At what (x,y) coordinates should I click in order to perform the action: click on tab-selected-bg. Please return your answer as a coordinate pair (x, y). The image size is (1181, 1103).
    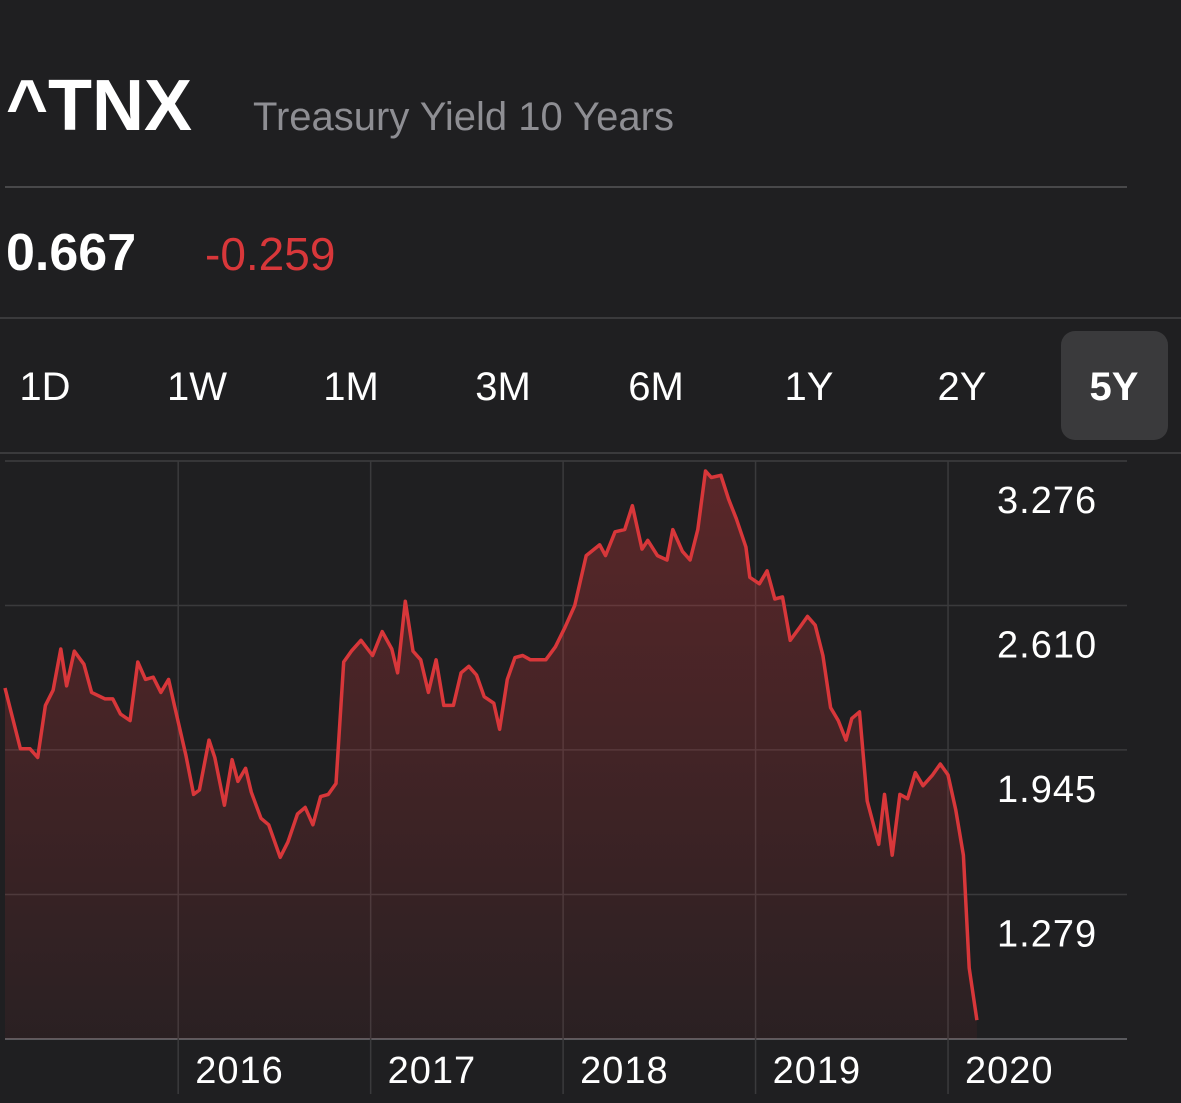
    Looking at the image, I should click on (1114, 385).